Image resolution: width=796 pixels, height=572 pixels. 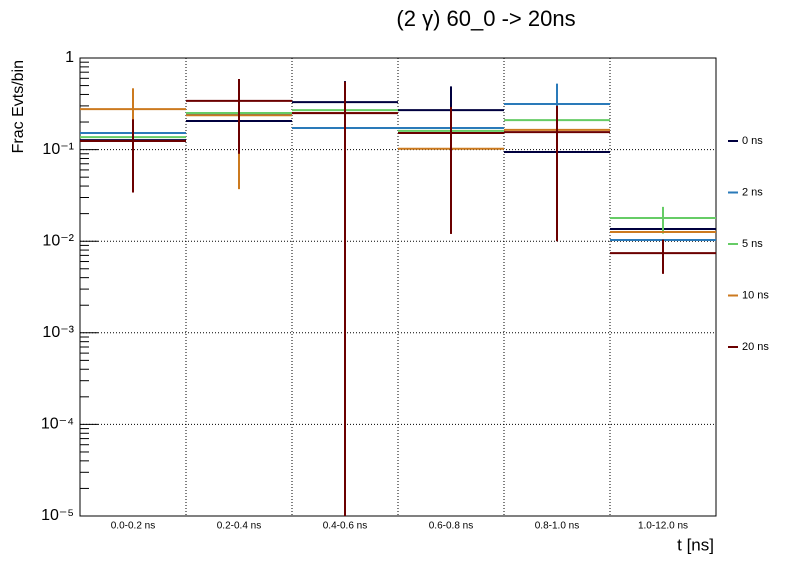 What do you see at coordinates (663, 526) in the screenshot?
I see `x-tick-label: 1.0-12.0 ns` at bounding box center [663, 526].